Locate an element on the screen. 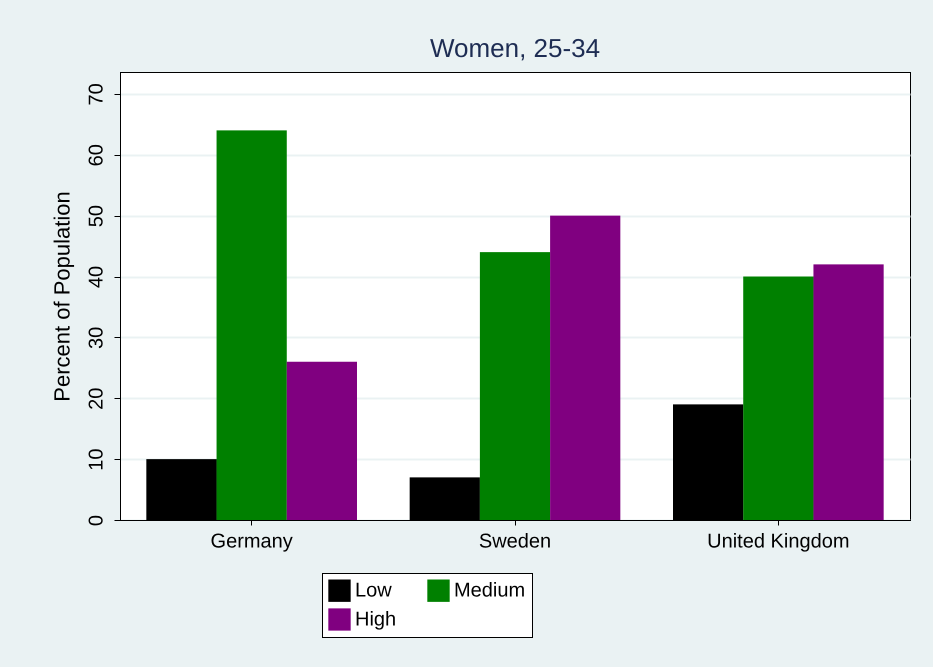 Image resolution: width=933 pixels, height=667 pixels. y-tick-label: 60 is located at coordinates (97, 155).